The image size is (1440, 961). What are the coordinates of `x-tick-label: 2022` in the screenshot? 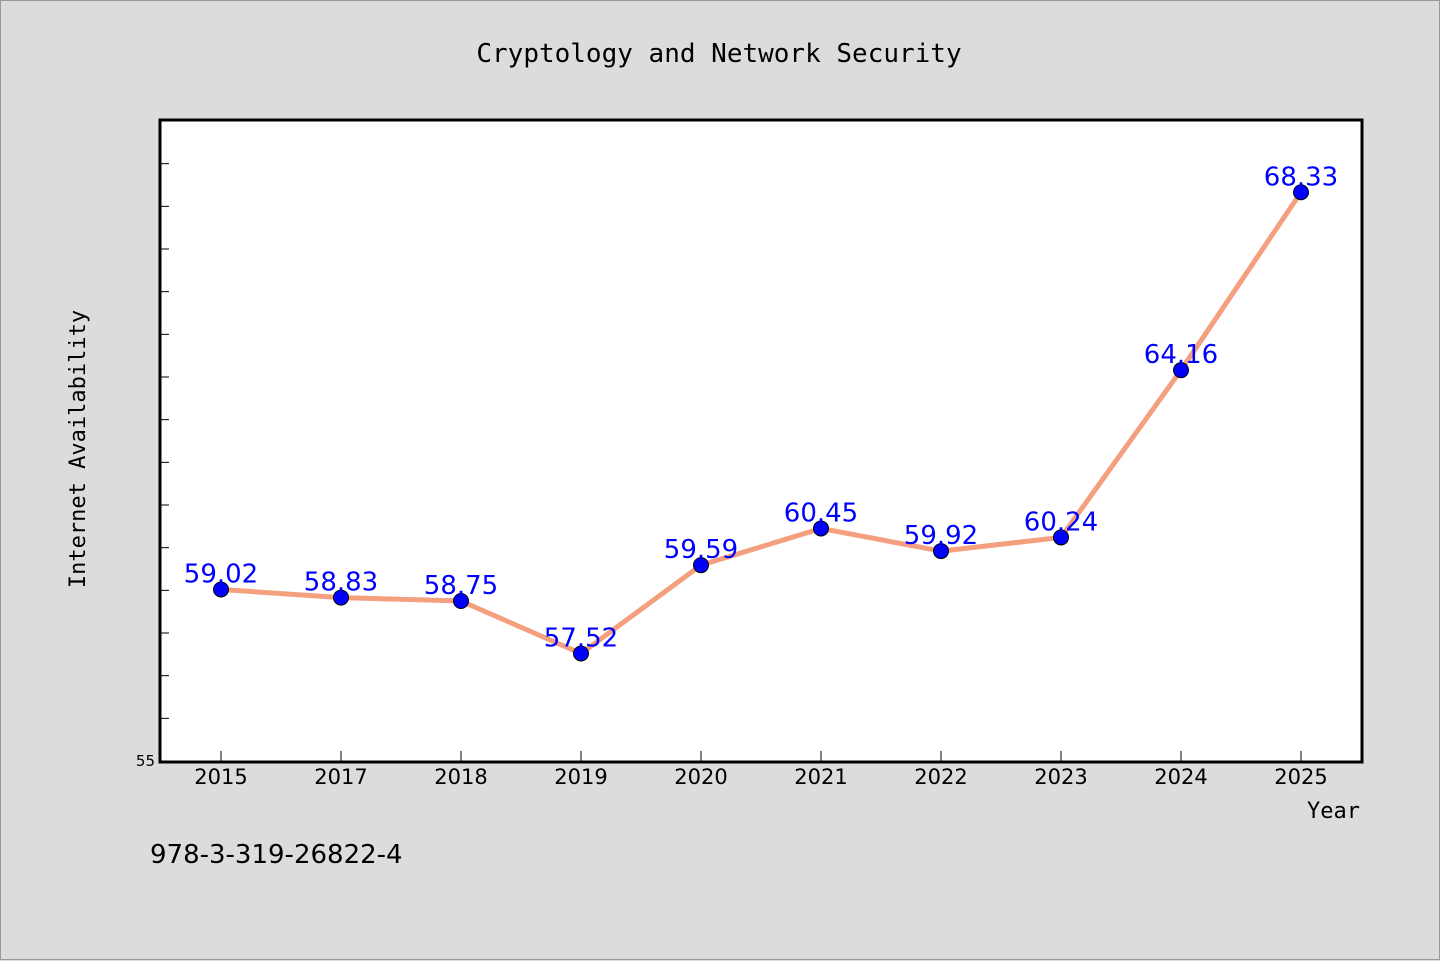 It's located at (940, 777).